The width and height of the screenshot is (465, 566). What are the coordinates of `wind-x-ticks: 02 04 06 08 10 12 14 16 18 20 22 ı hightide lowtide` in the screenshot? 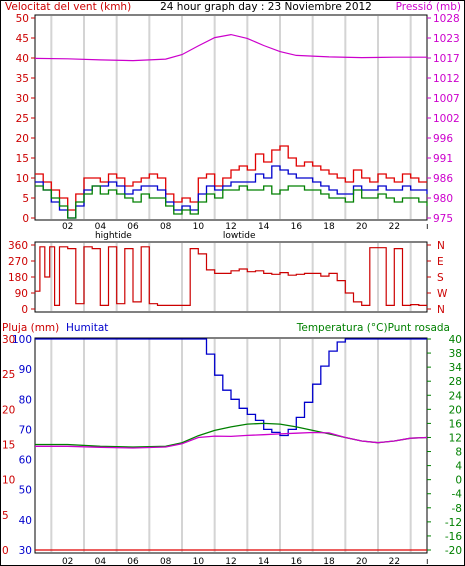 It's located at (245, 231).